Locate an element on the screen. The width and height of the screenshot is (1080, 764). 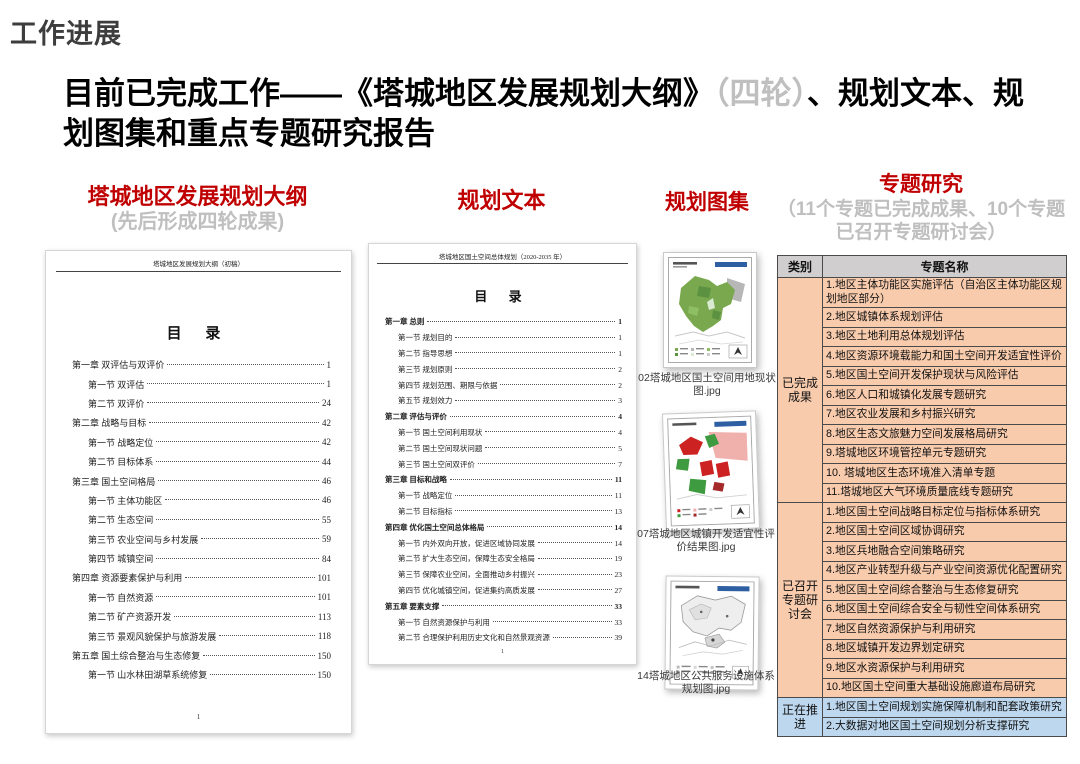
toc-label: 第一节 内外双向开放，促进区域协同发展 is located at coordinates (466, 543).